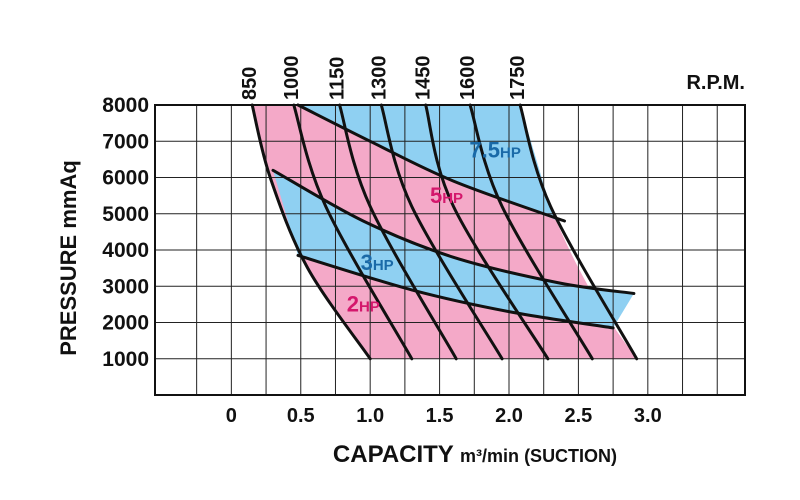 The image size is (800, 500). I want to click on y-tick-label: 2000, so click(125, 323).